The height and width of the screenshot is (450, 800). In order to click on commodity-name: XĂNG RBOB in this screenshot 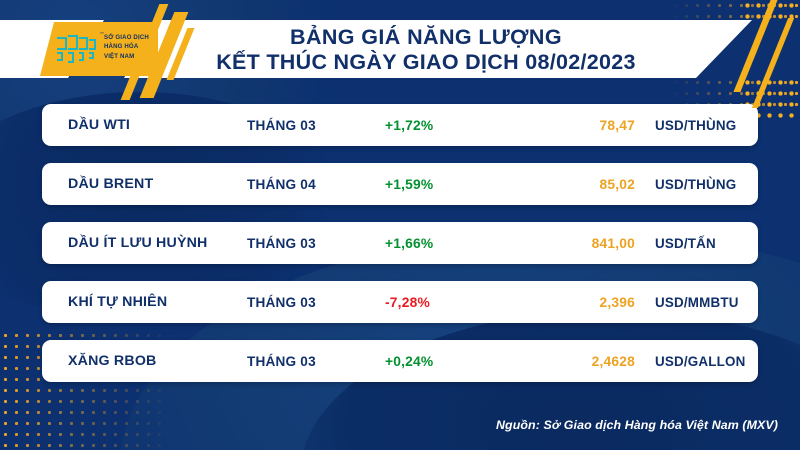, I will do `click(112, 361)`.